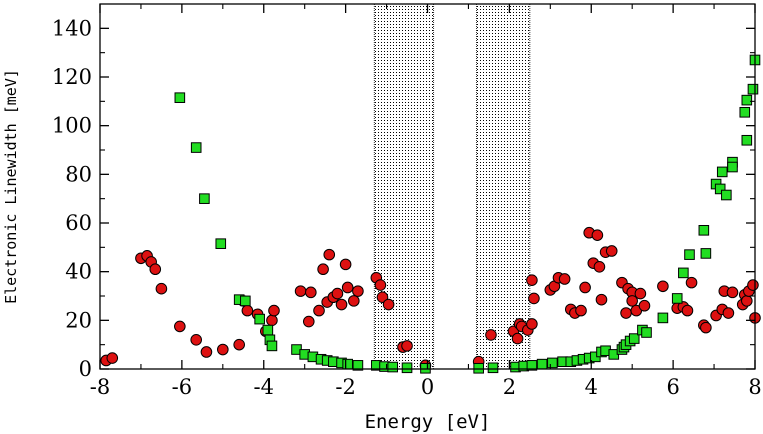 This screenshot has width=763, height=434. What do you see at coordinates (72, 77) in the screenshot?
I see `y-tick-label: 120` at bounding box center [72, 77].